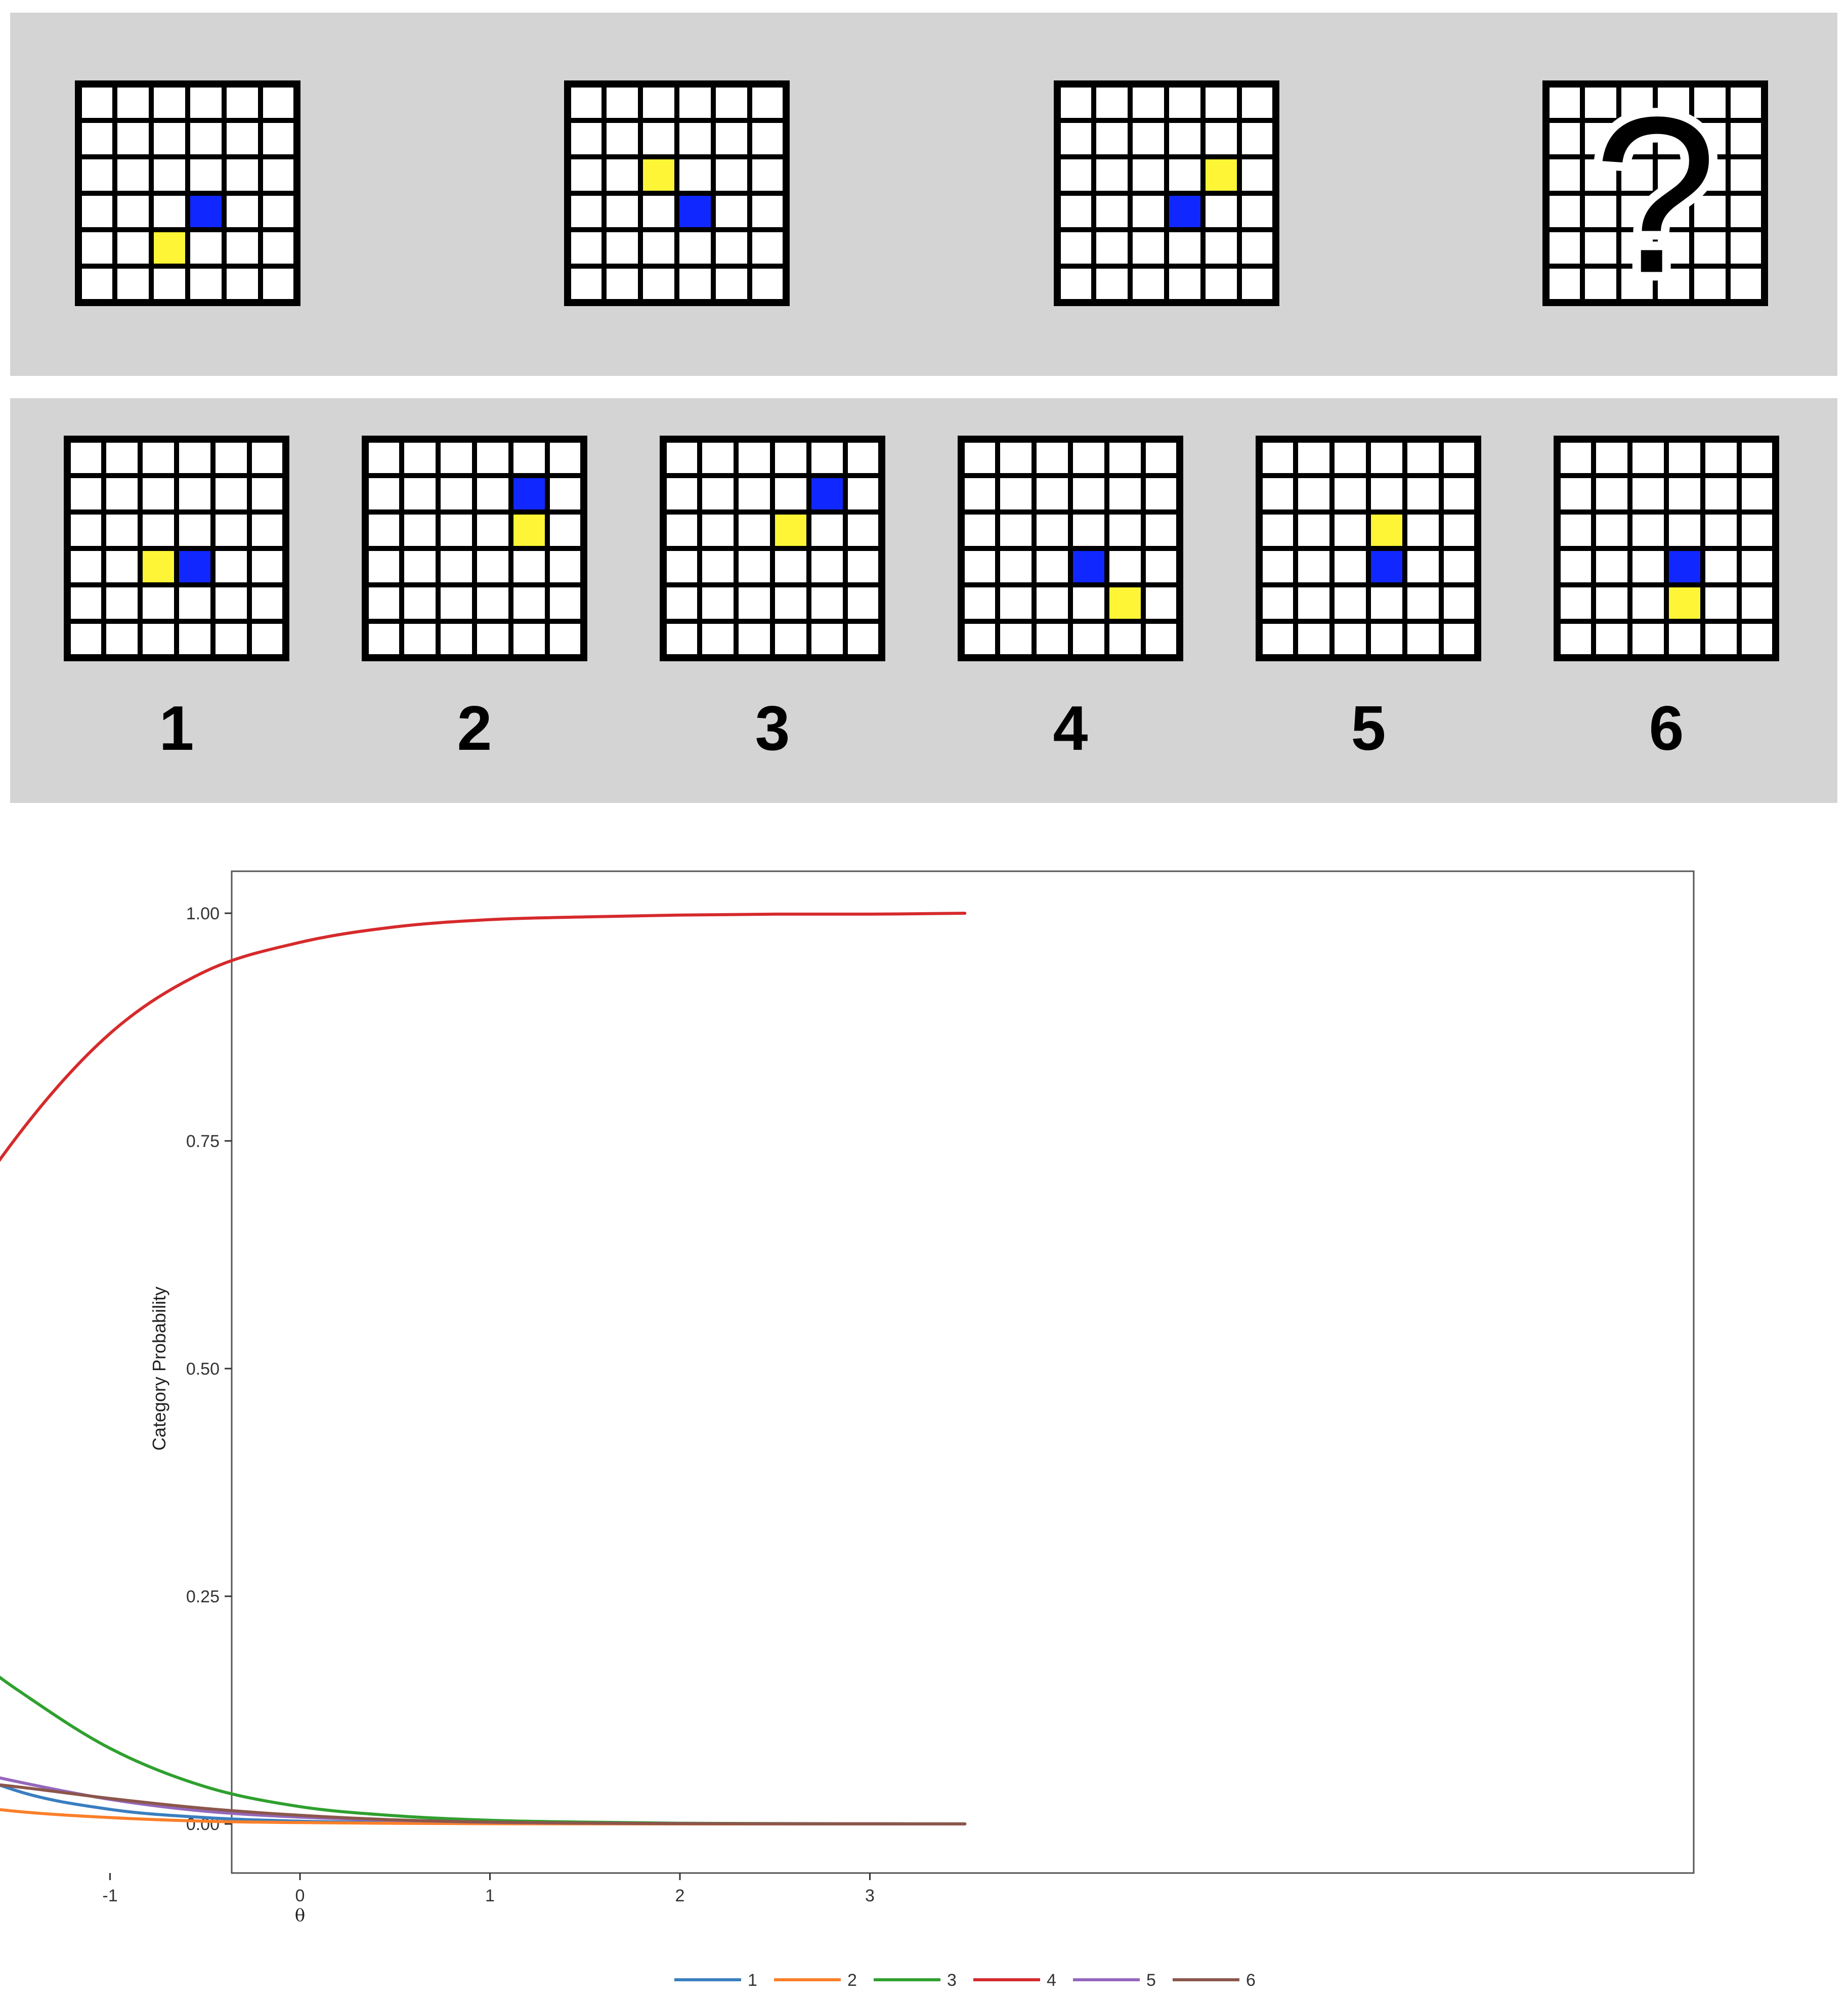 This screenshot has width=1848, height=1999. I want to click on x-tick-label: 3, so click(870, 1896).